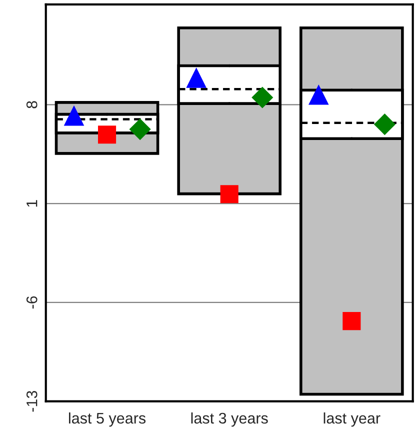 This screenshot has width=417, height=441. I want to click on x-tick-label: last 3 years, so click(229, 419).